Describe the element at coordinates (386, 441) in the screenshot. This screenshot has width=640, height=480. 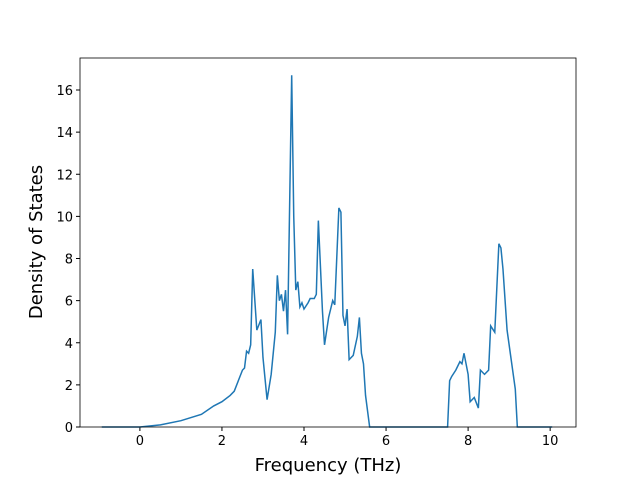
I see `x-tick-label: 6` at that location.